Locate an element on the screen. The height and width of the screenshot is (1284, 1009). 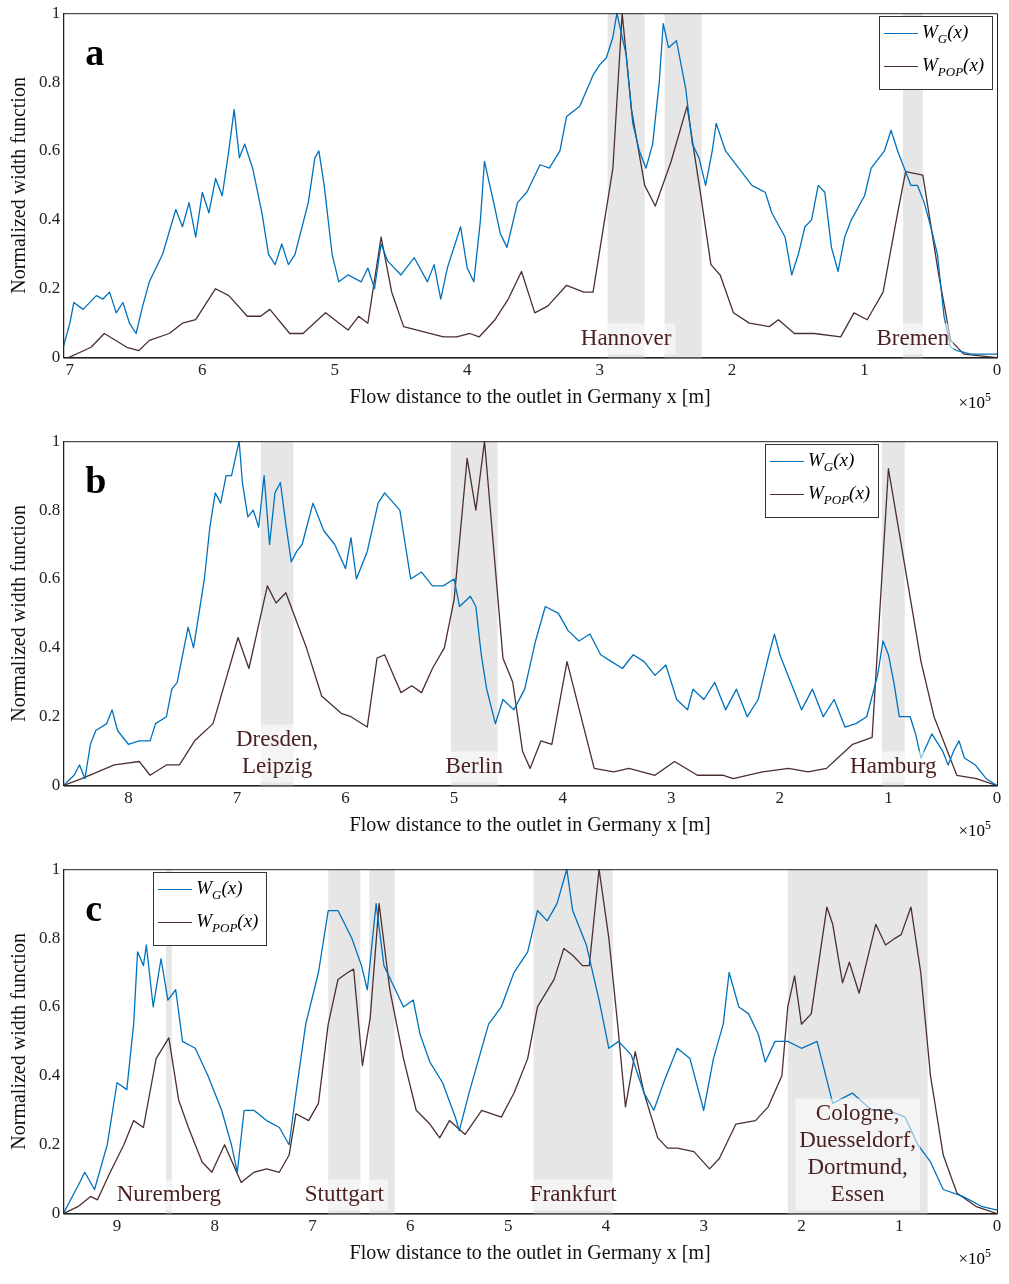
band-label: Frankfurt is located at coordinates (573, 1194).